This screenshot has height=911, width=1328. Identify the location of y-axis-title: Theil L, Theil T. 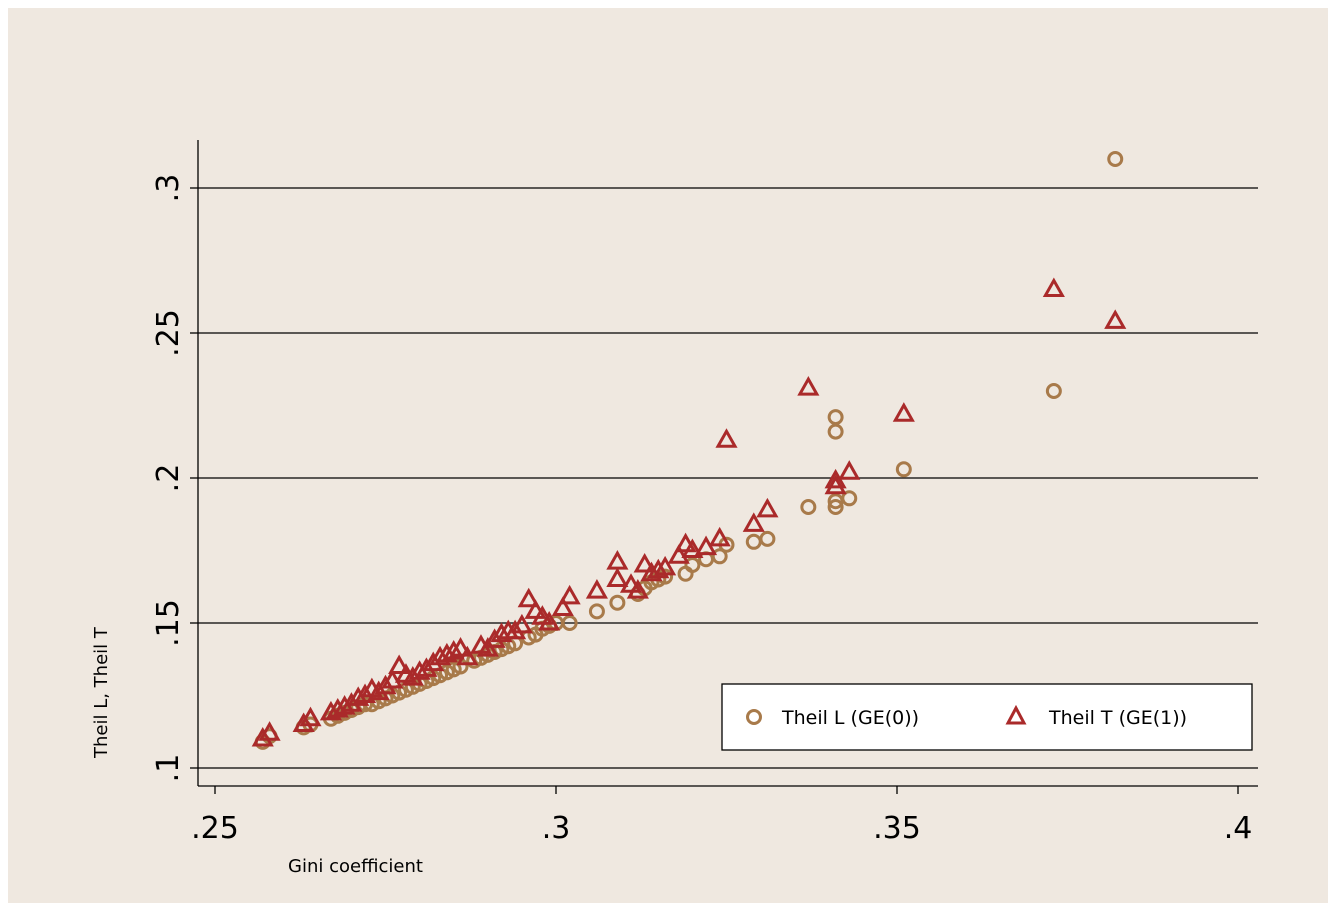
(101, 692).